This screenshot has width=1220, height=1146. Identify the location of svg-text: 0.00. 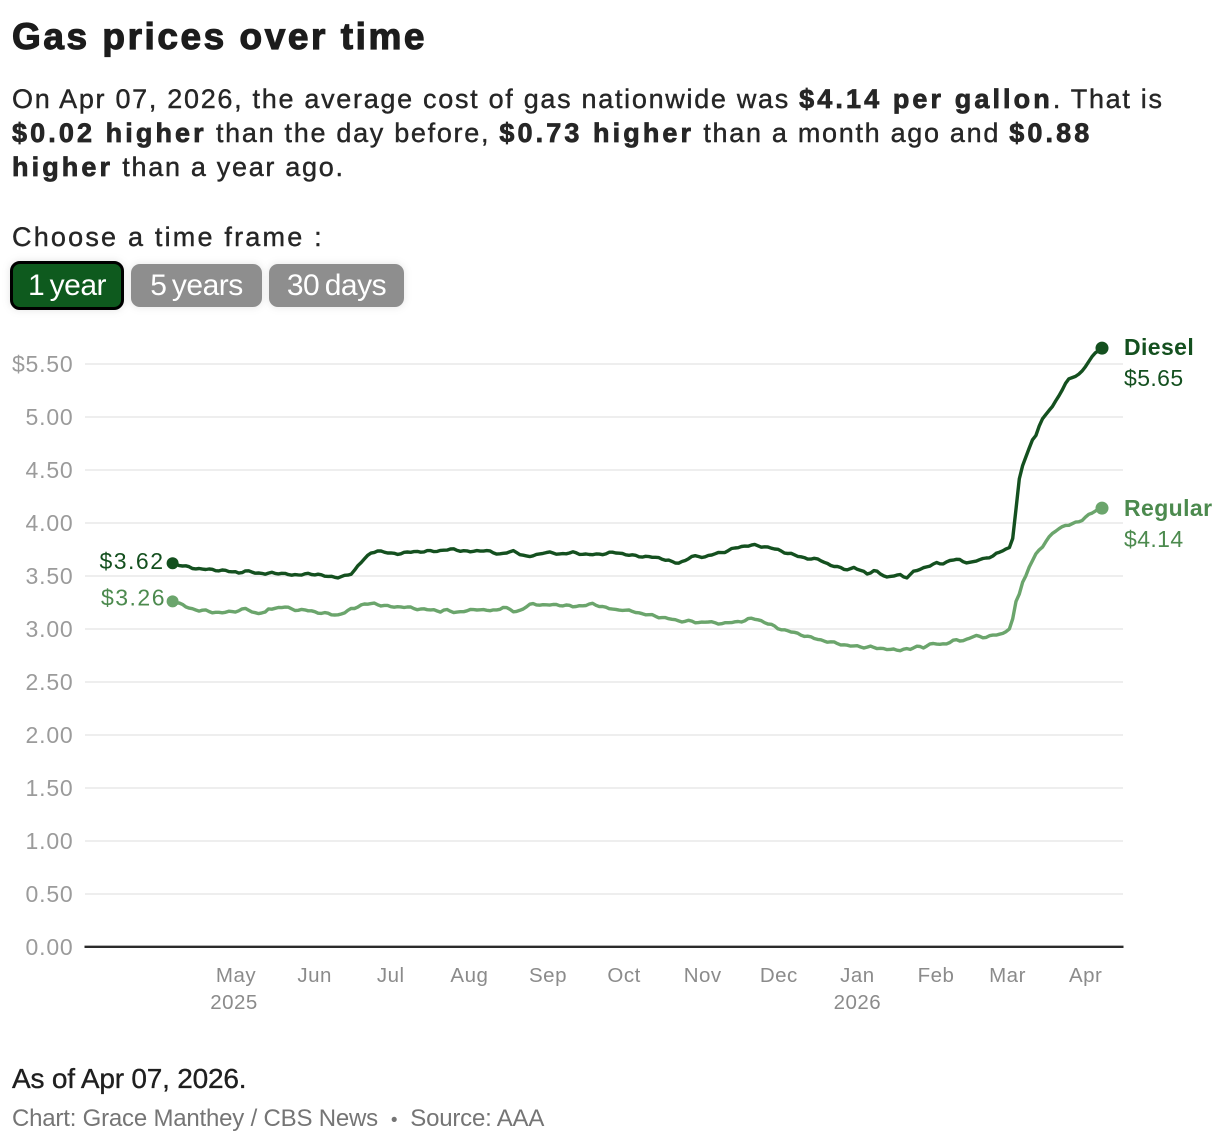
(50, 947).